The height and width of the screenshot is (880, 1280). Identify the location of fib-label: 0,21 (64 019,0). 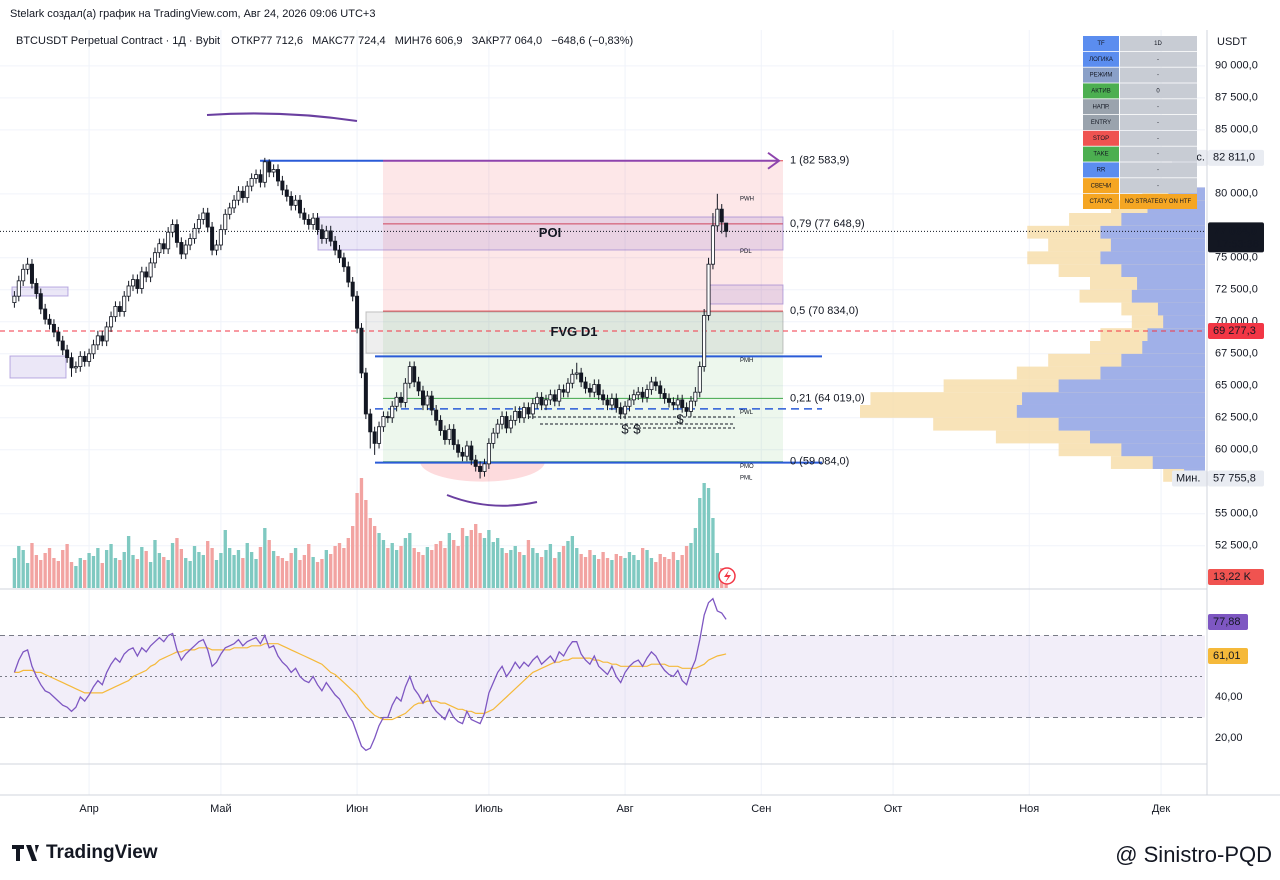
(827, 398).